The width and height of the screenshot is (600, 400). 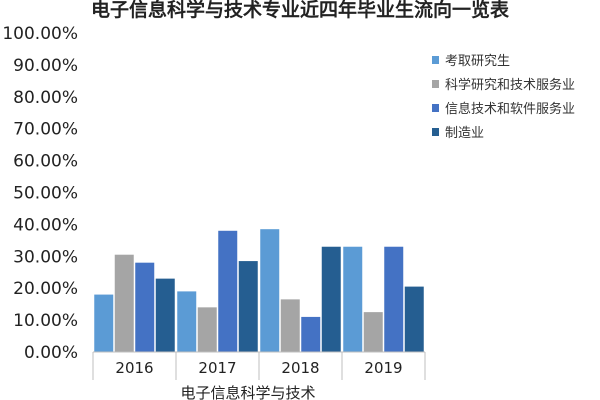 I want to click on y-tick-label: 90.00%, so click(x=45, y=66).